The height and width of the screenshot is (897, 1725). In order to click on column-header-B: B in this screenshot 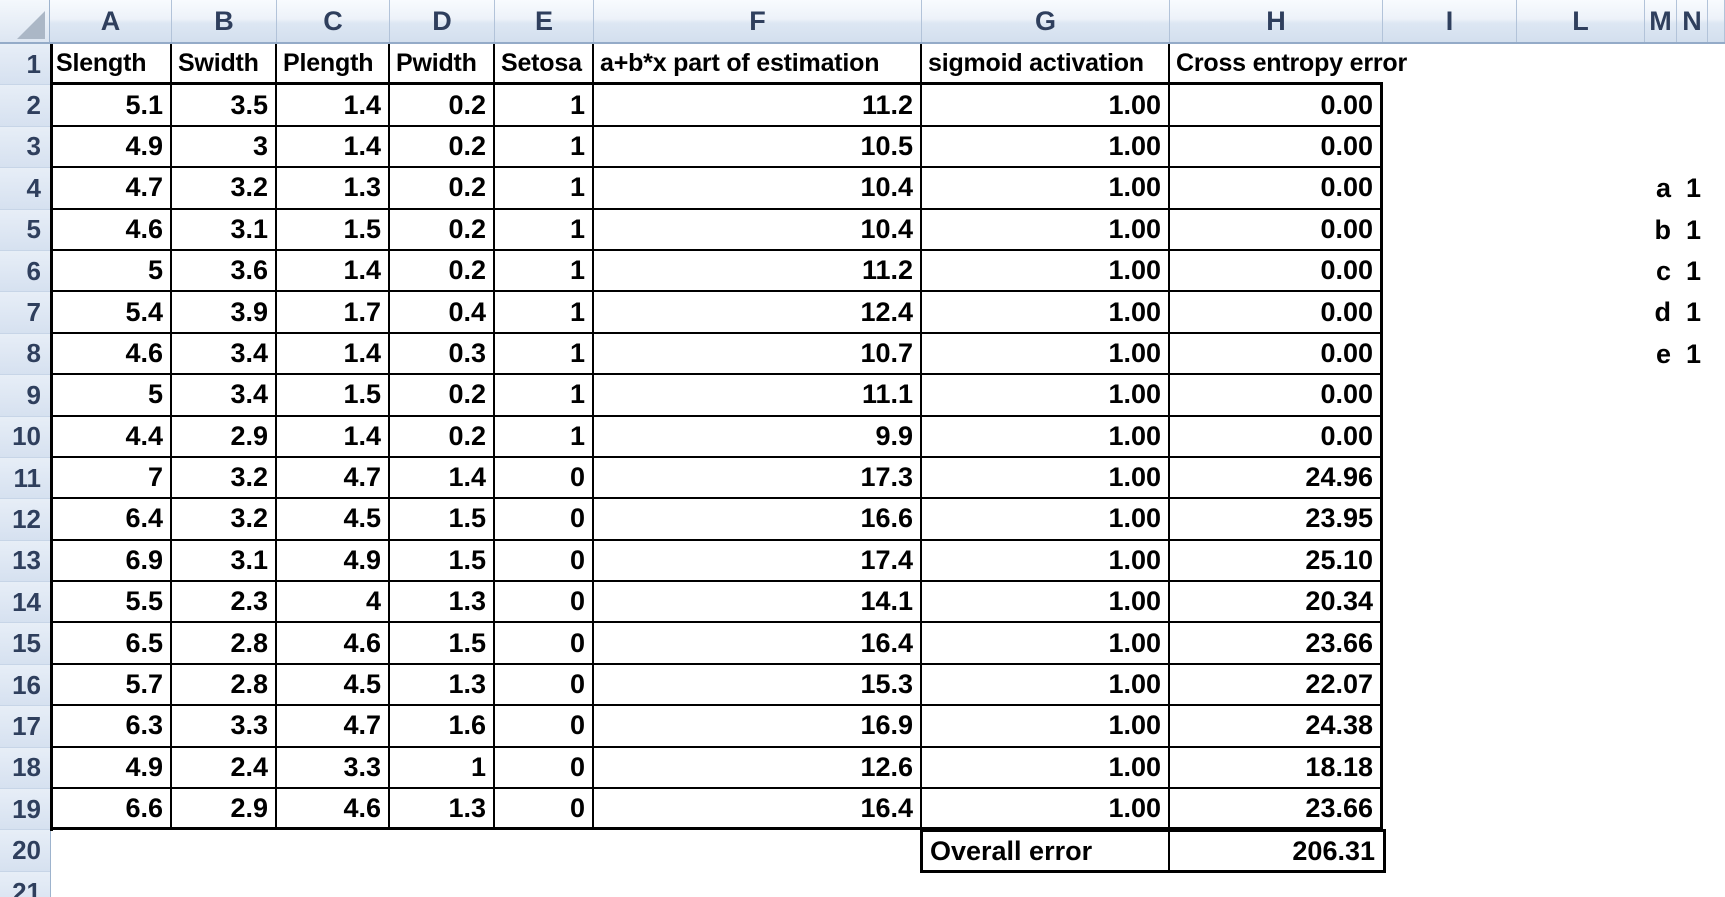, I will do `click(224, 21)`.